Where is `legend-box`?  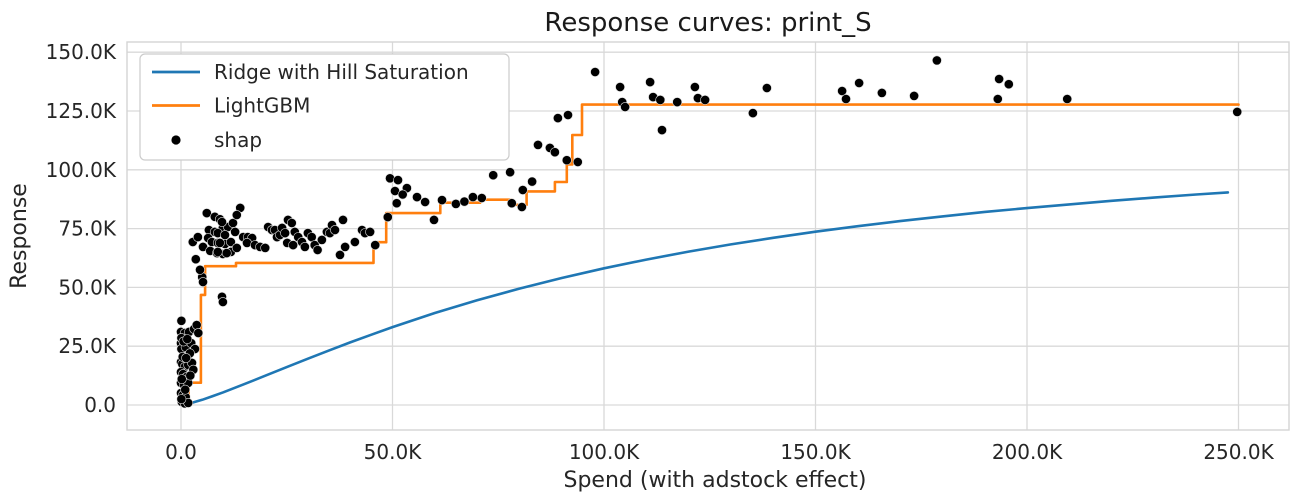
legend-box is located at coordinates (324, 107).